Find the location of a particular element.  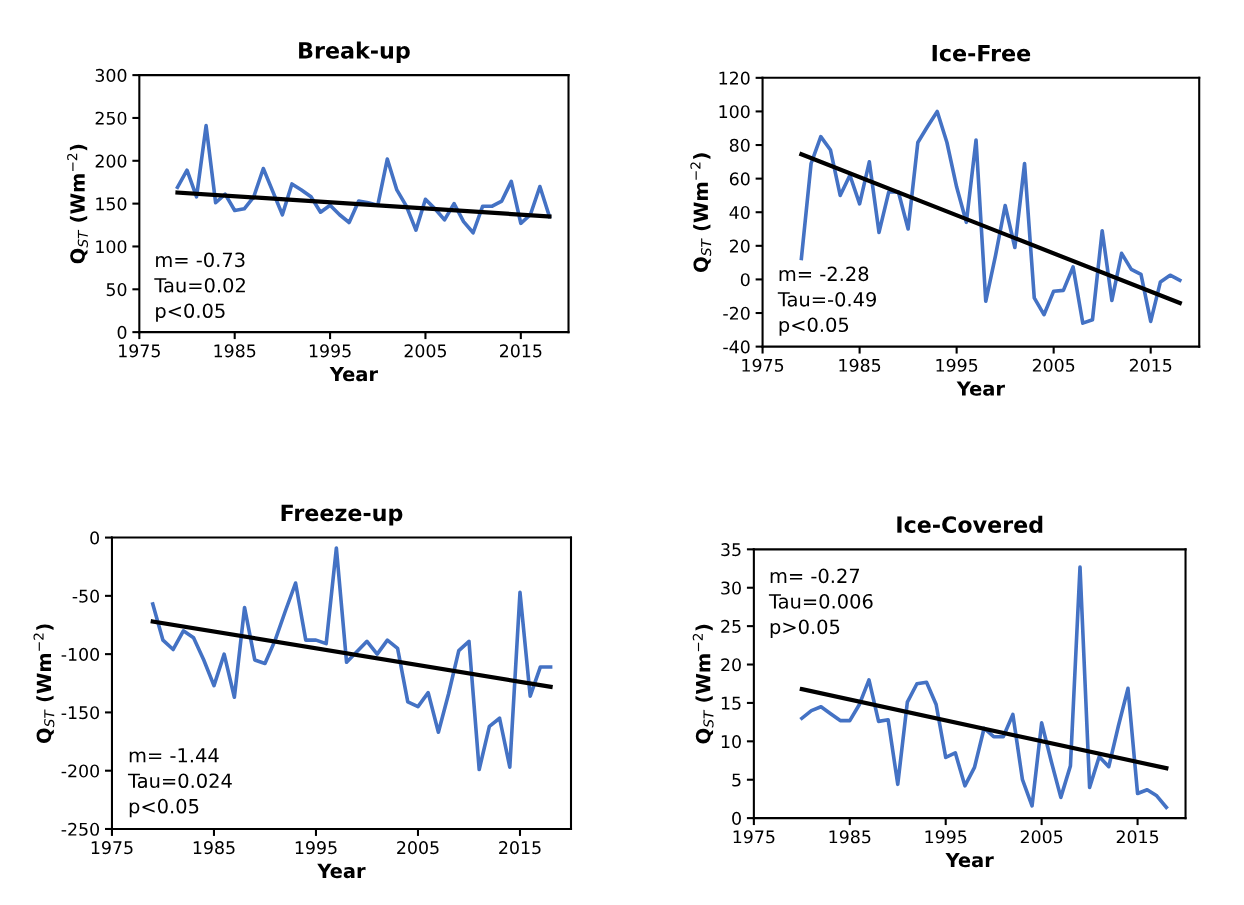

annotation: Tau=0.024 is located at coordinates (179, 781).